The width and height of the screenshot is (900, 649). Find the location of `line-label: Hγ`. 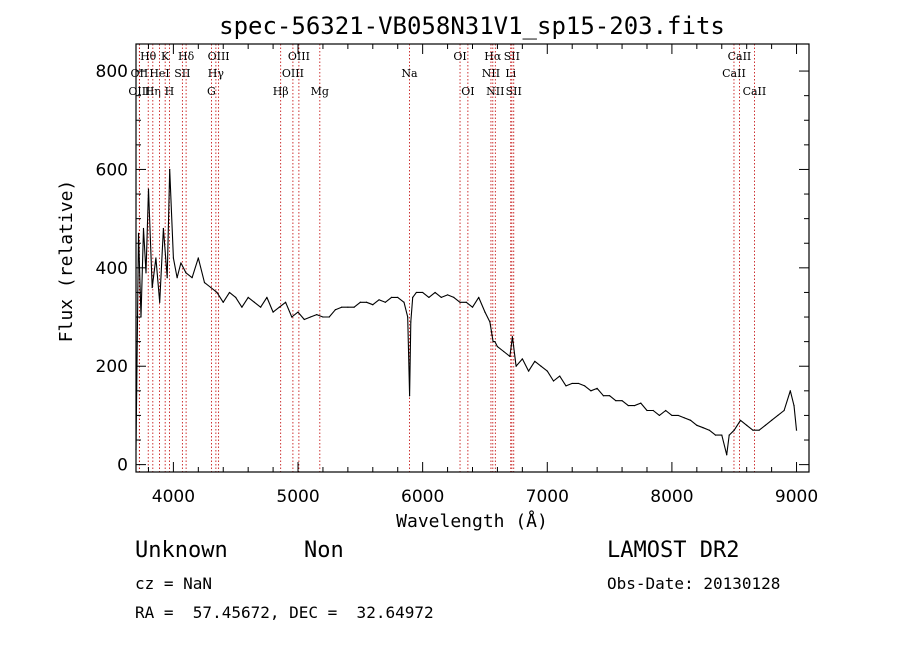

line-label: Hγ is located at coordinates (216, 73).